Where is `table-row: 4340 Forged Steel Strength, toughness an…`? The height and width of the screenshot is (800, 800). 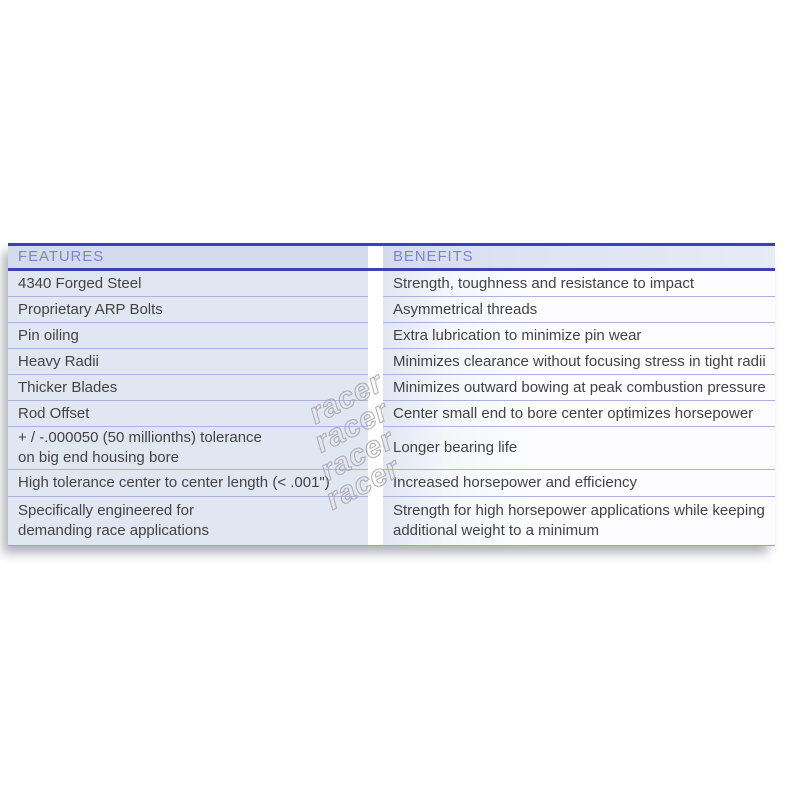
table-row: 4340 Forged Steel Strength, toughness an… is located at coordinates (391, 284).